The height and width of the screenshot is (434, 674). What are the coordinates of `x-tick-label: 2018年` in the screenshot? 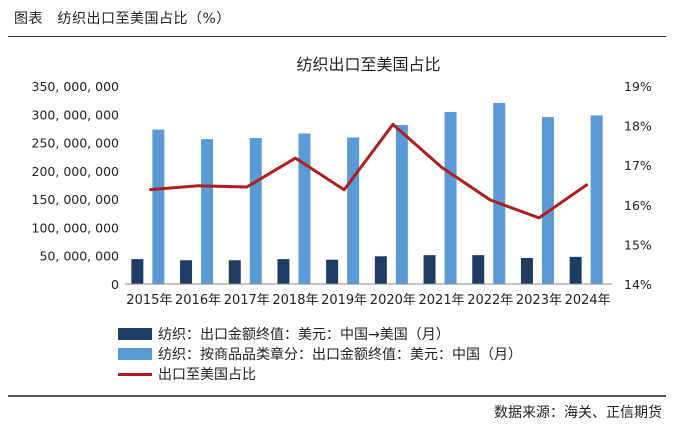 It's located at (295, 300).